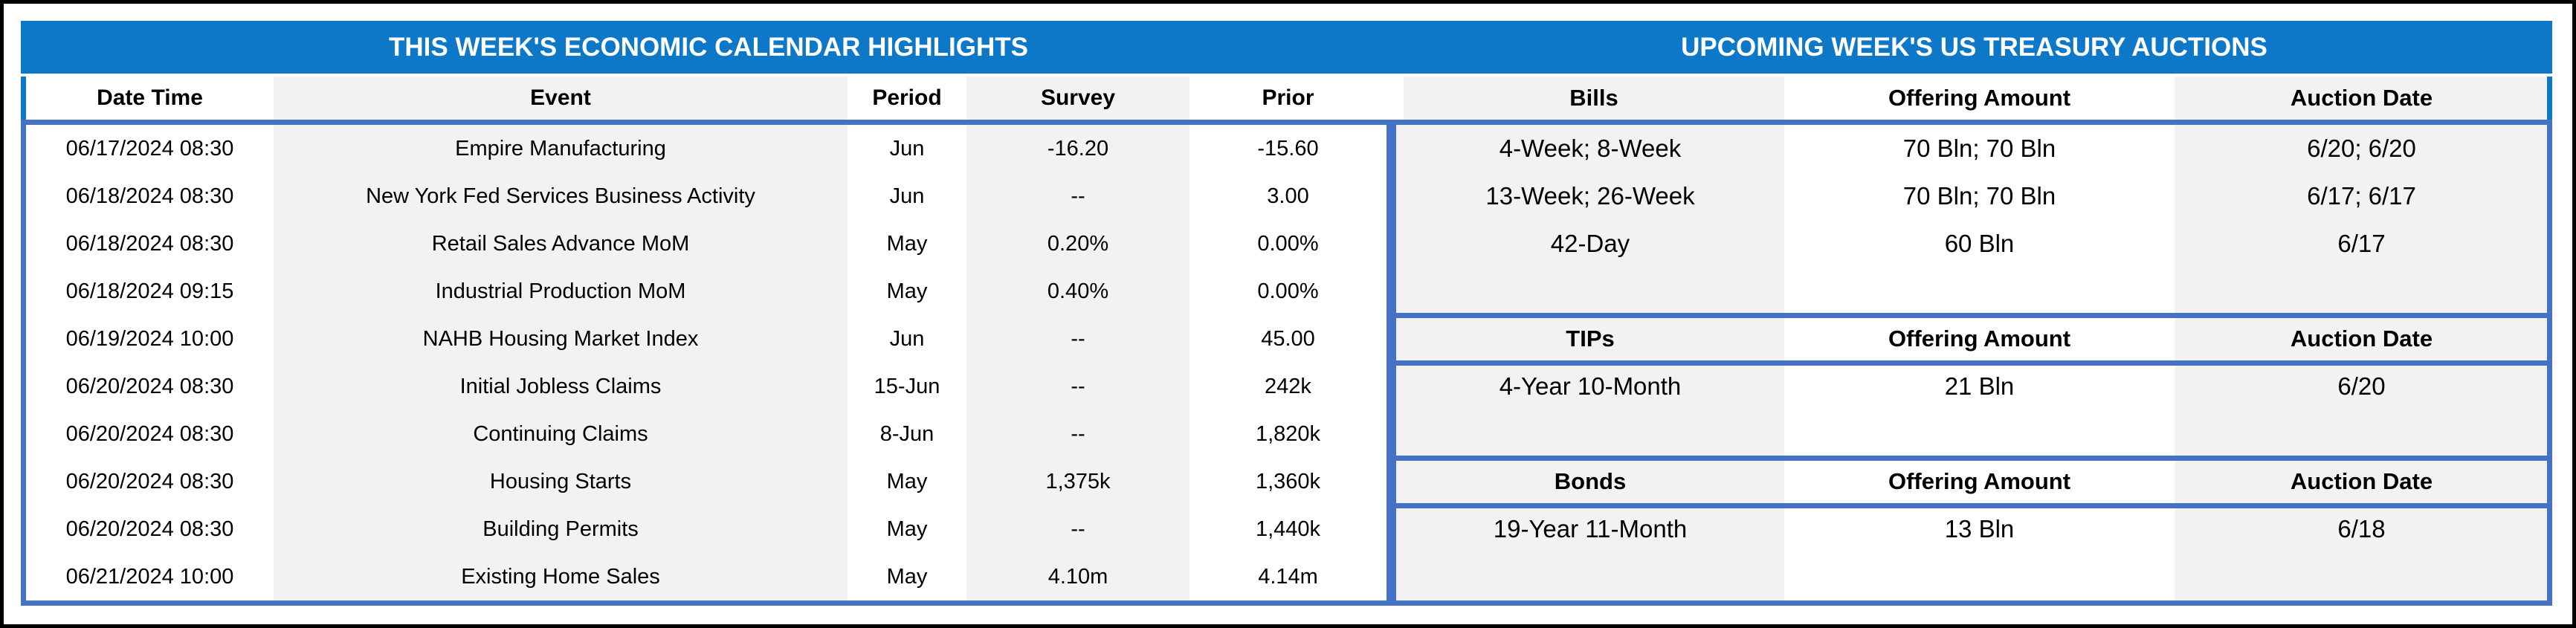 This screenshot has height=628, width=2576. Describe the element at coordinates (2361, 196) in the screenshot. I see `auction-cell: 6/17; 6/17` at that location.